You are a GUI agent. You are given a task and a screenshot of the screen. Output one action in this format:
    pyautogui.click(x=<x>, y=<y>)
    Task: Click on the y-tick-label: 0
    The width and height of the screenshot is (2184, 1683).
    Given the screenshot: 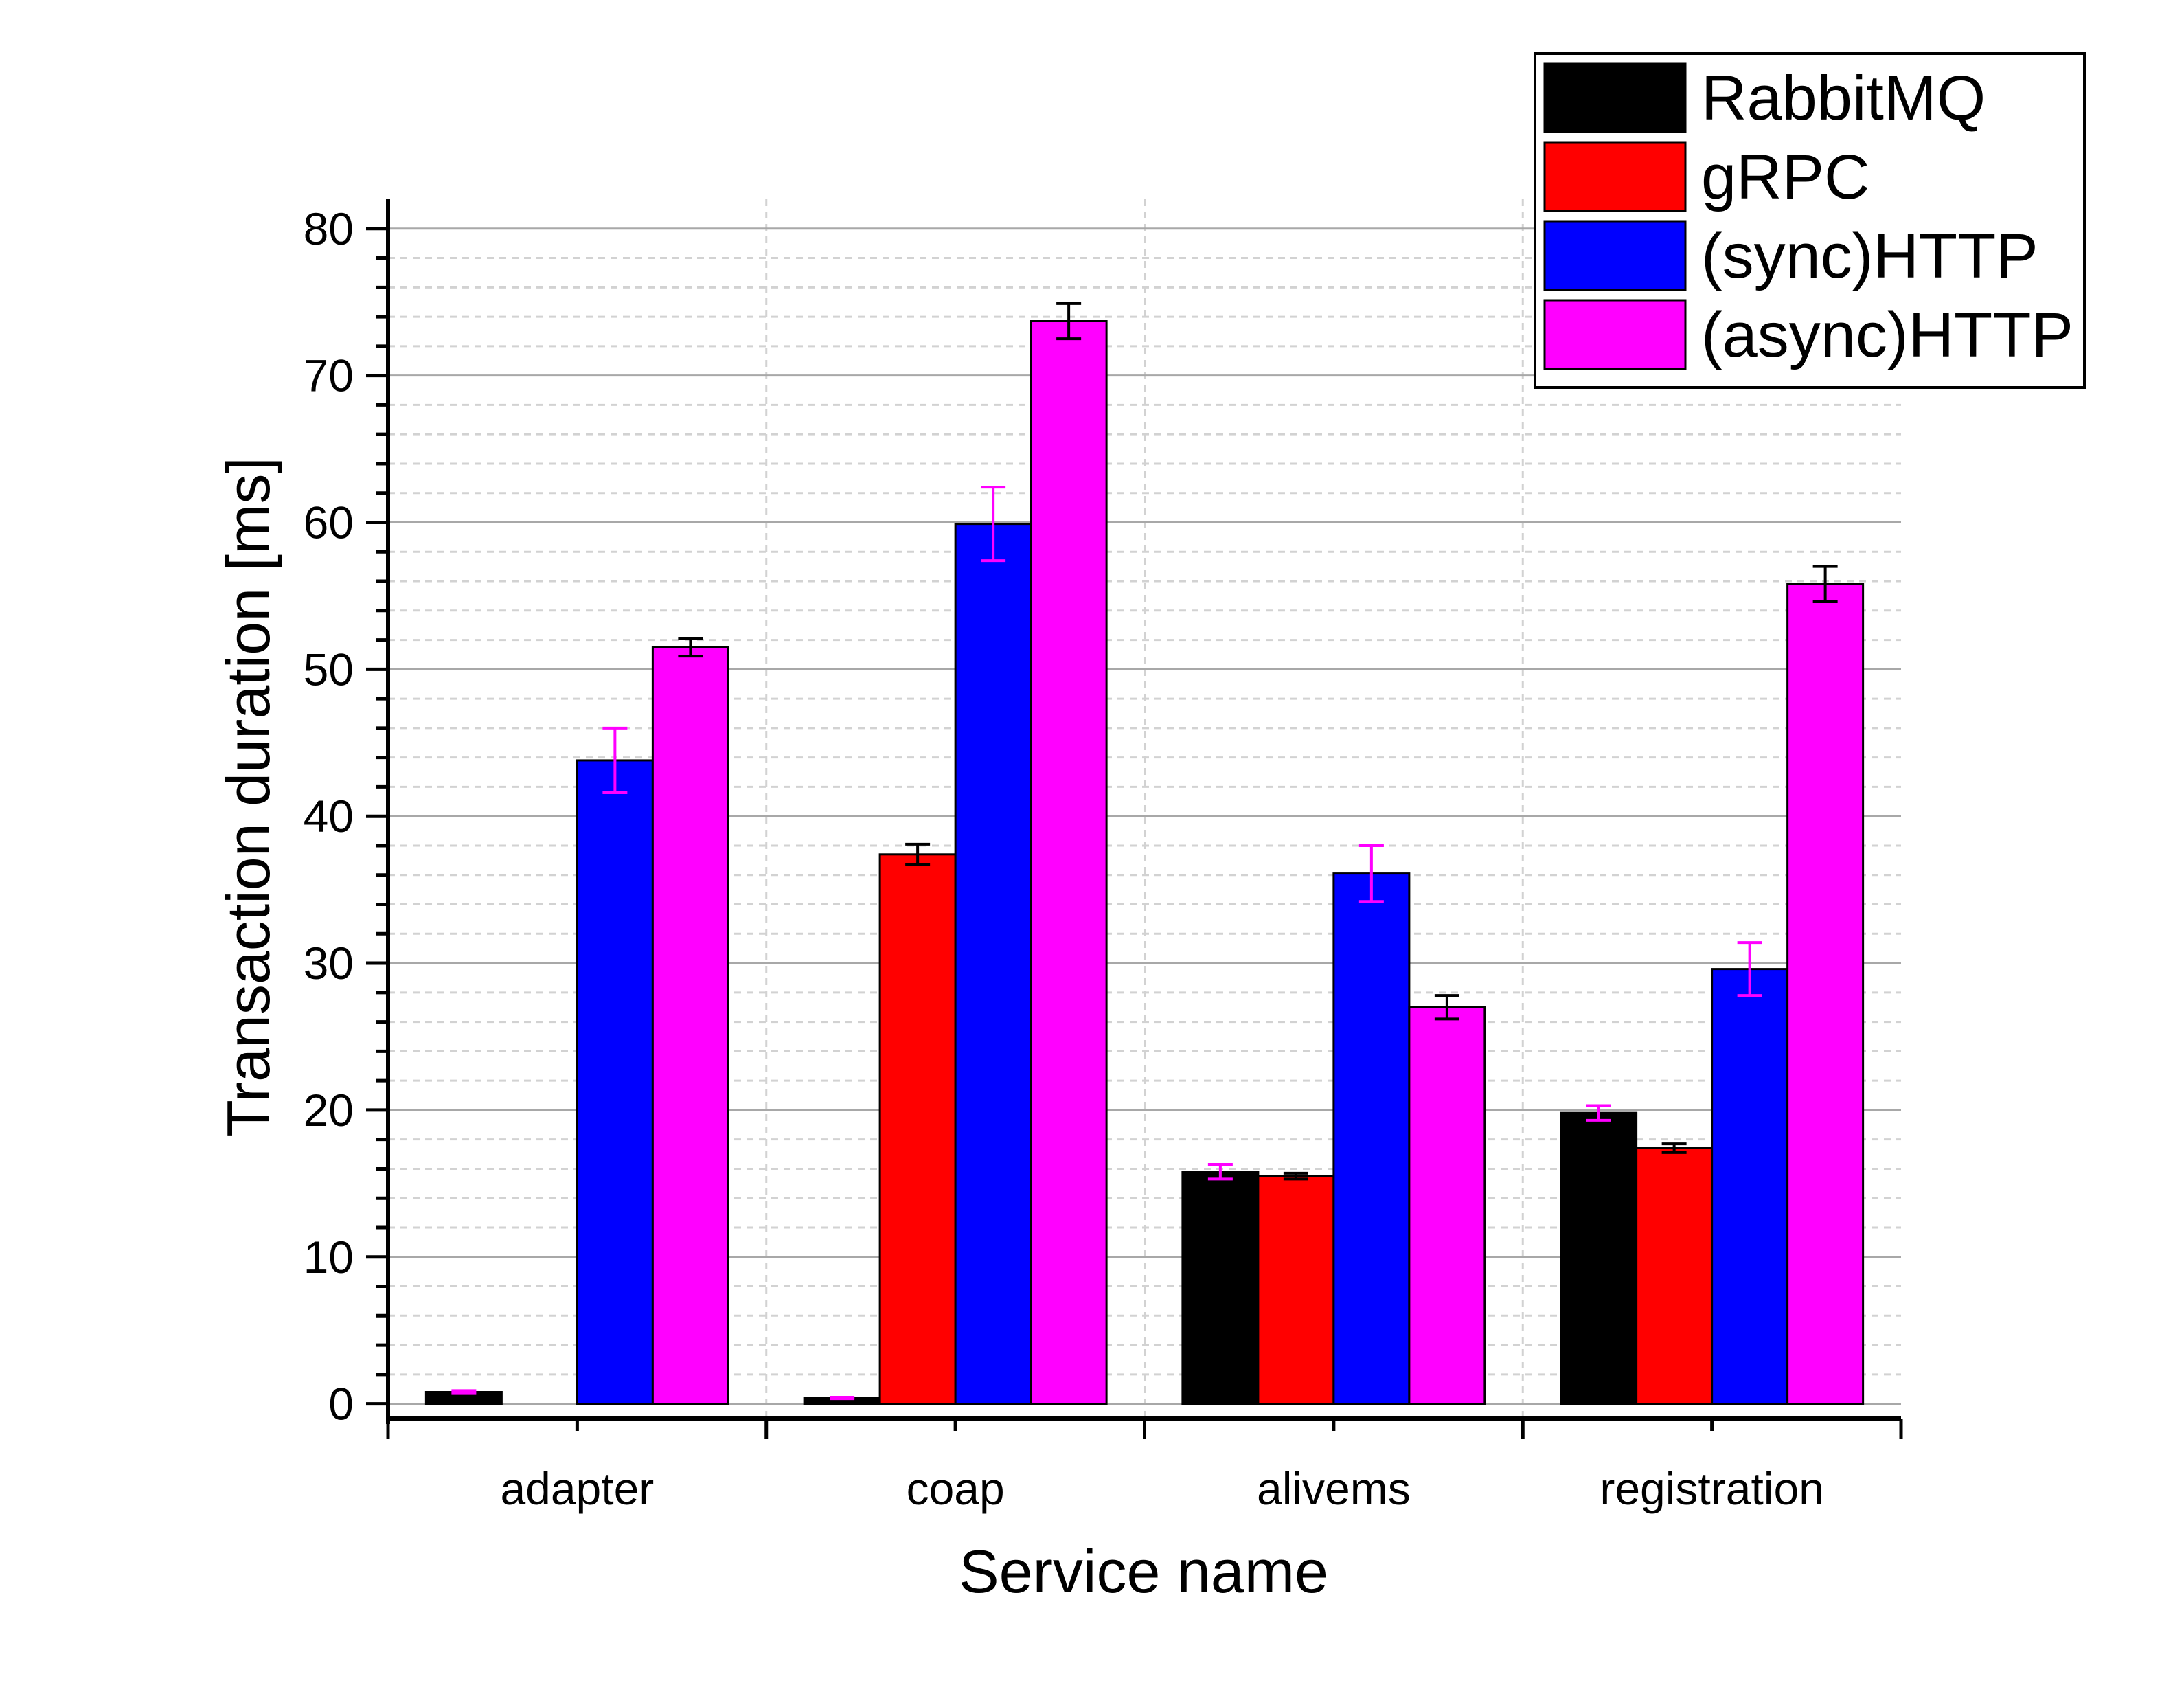 What is the action you would take?
    pyautogui.click(x=341, y=1404)
    